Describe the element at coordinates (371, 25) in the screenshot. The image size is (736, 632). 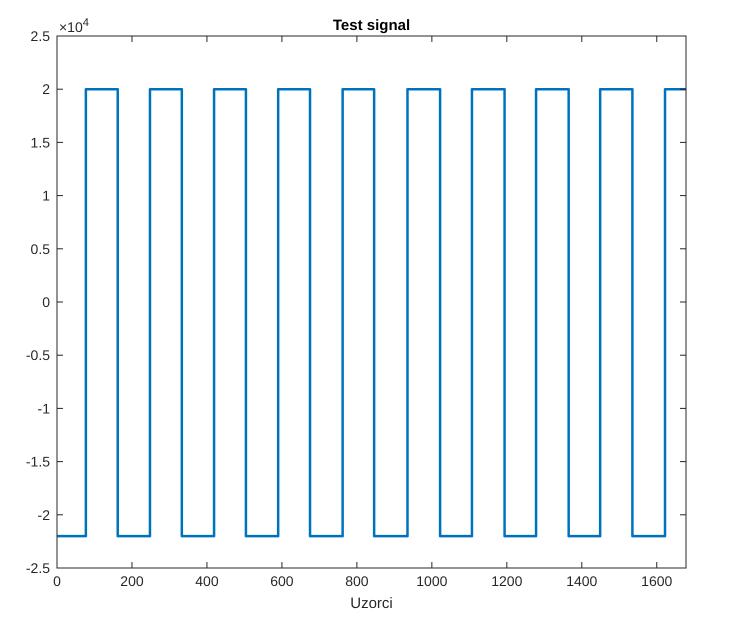
I see `chart-title: Test signal` at that location.